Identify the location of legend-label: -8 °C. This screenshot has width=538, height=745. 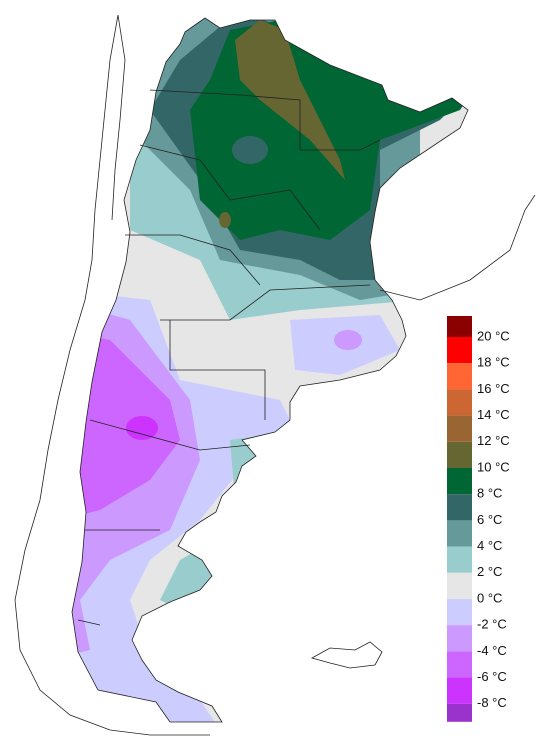
(492, 702).